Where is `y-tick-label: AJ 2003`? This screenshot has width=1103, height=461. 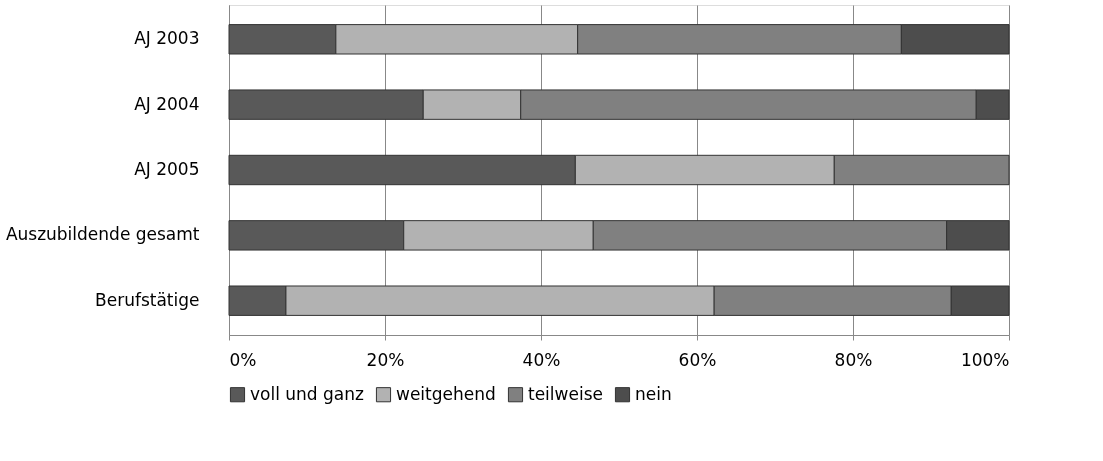 y-tick-label: AJ 2003 is located at coordinates (167, 38).